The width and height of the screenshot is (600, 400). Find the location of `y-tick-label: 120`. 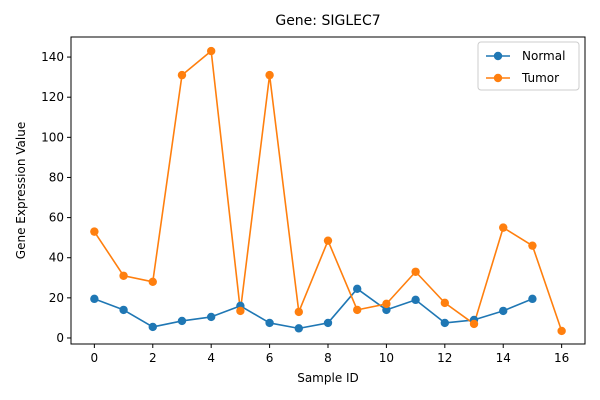

y-tick-label: 120 is located at coordinates (52, 97).